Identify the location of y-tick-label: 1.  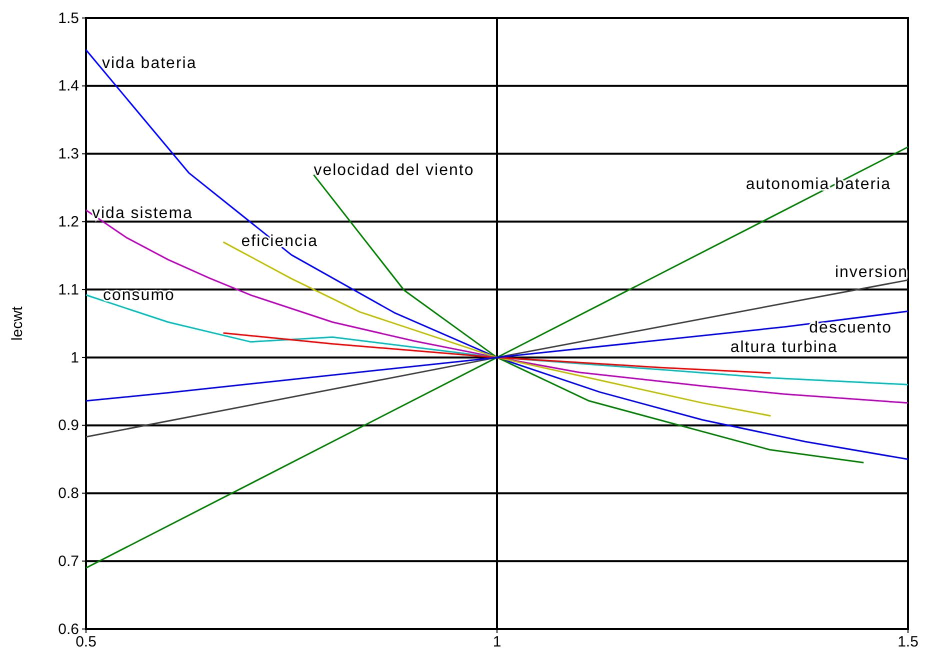
(74, 357).